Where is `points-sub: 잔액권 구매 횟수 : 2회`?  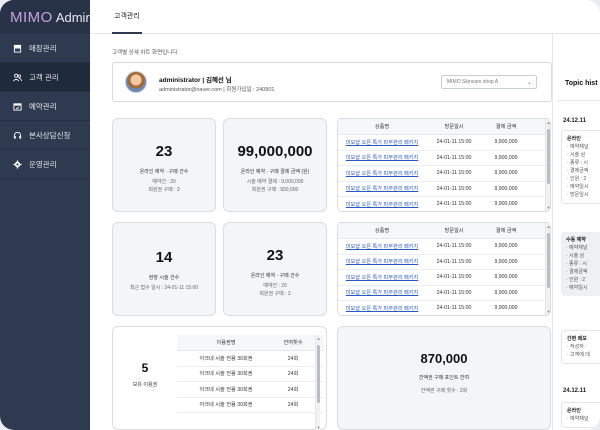 points-sub: 잔액권 구매 횟수 : 2회 is located at coordinates (444, 391).